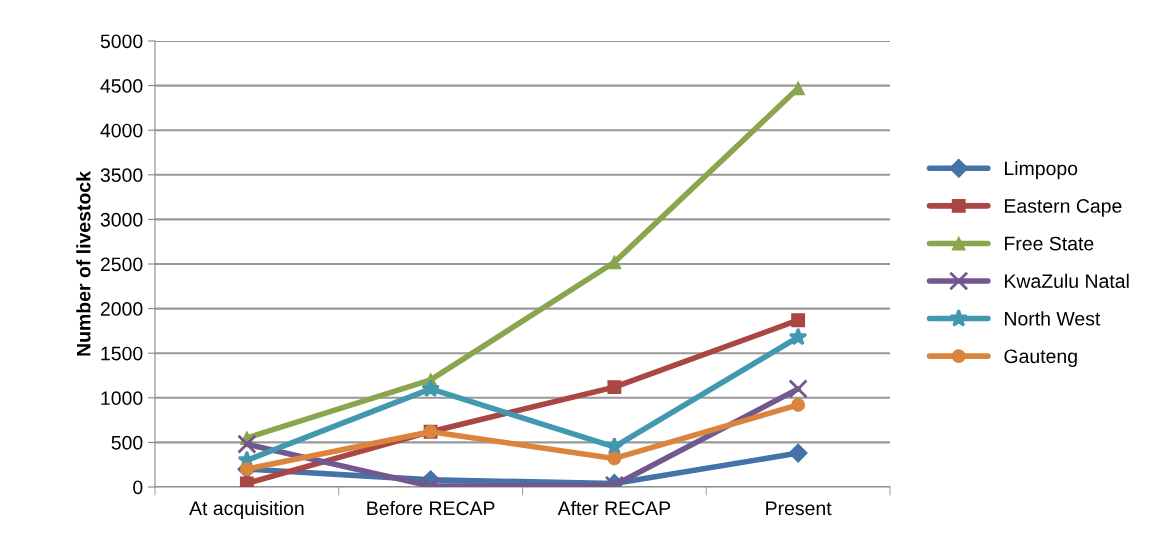 The height and width of the screenshot is (546, 1163). What do you see at coordinates (1063, 208) in the screenshot?
I see `legend-label: Eastern Cape` at bounding box center [1063, 208].